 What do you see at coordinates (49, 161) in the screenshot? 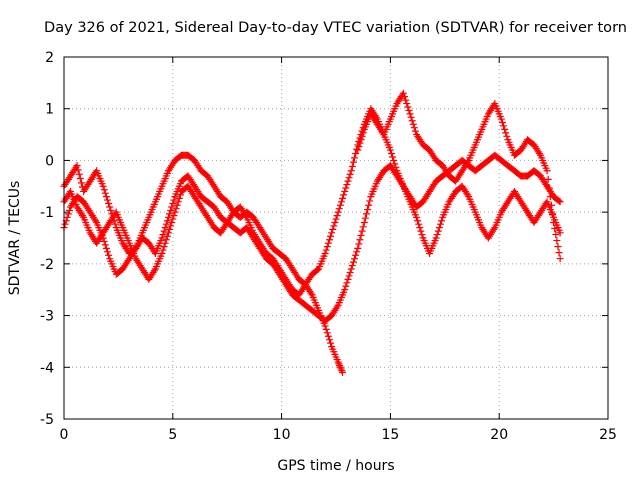
I see `y-tick-label: 0` at bounding box center [49, 161].